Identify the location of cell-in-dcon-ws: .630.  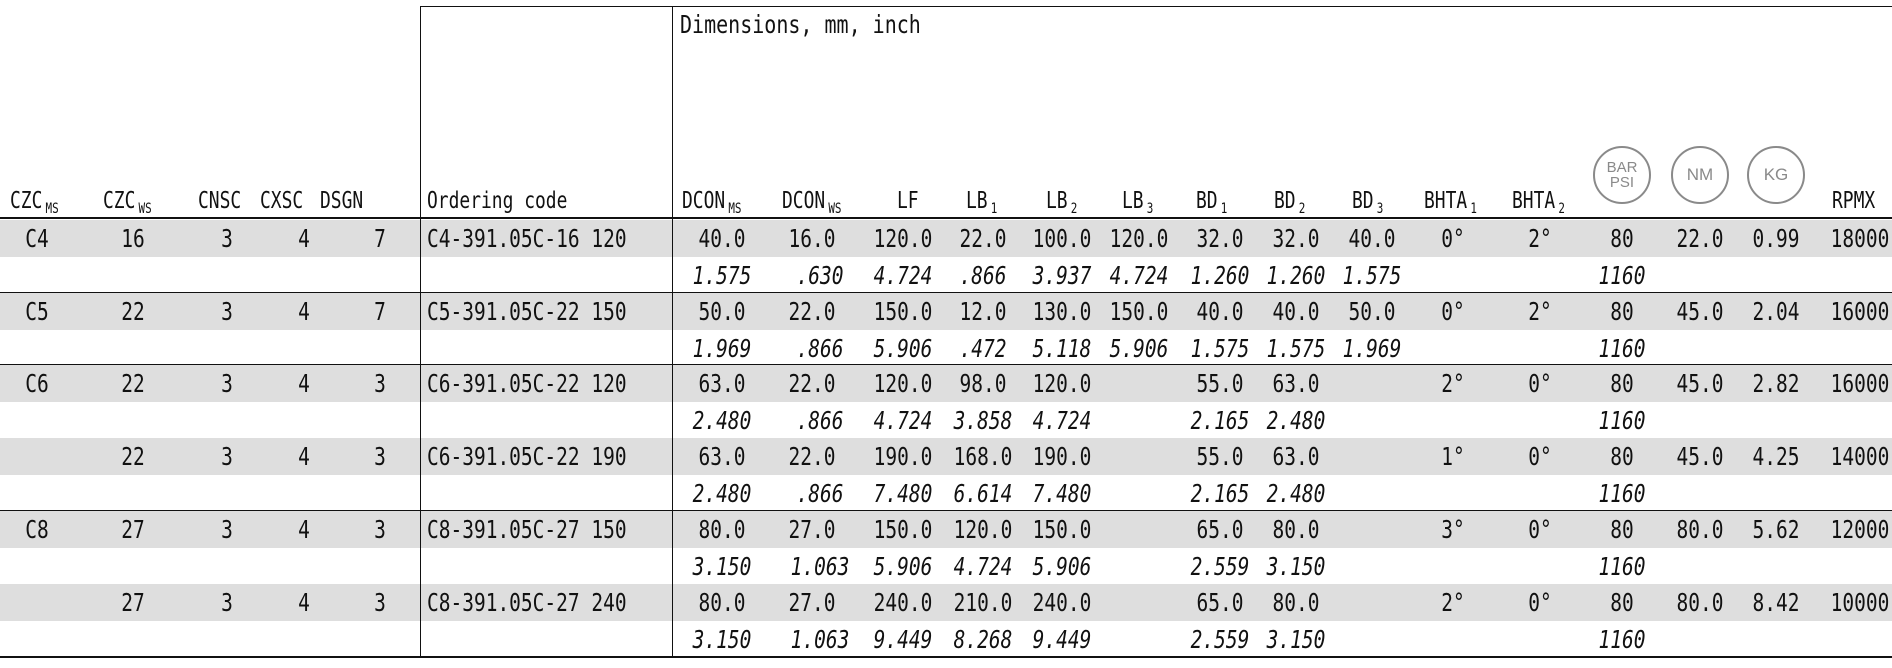
(820, 275).